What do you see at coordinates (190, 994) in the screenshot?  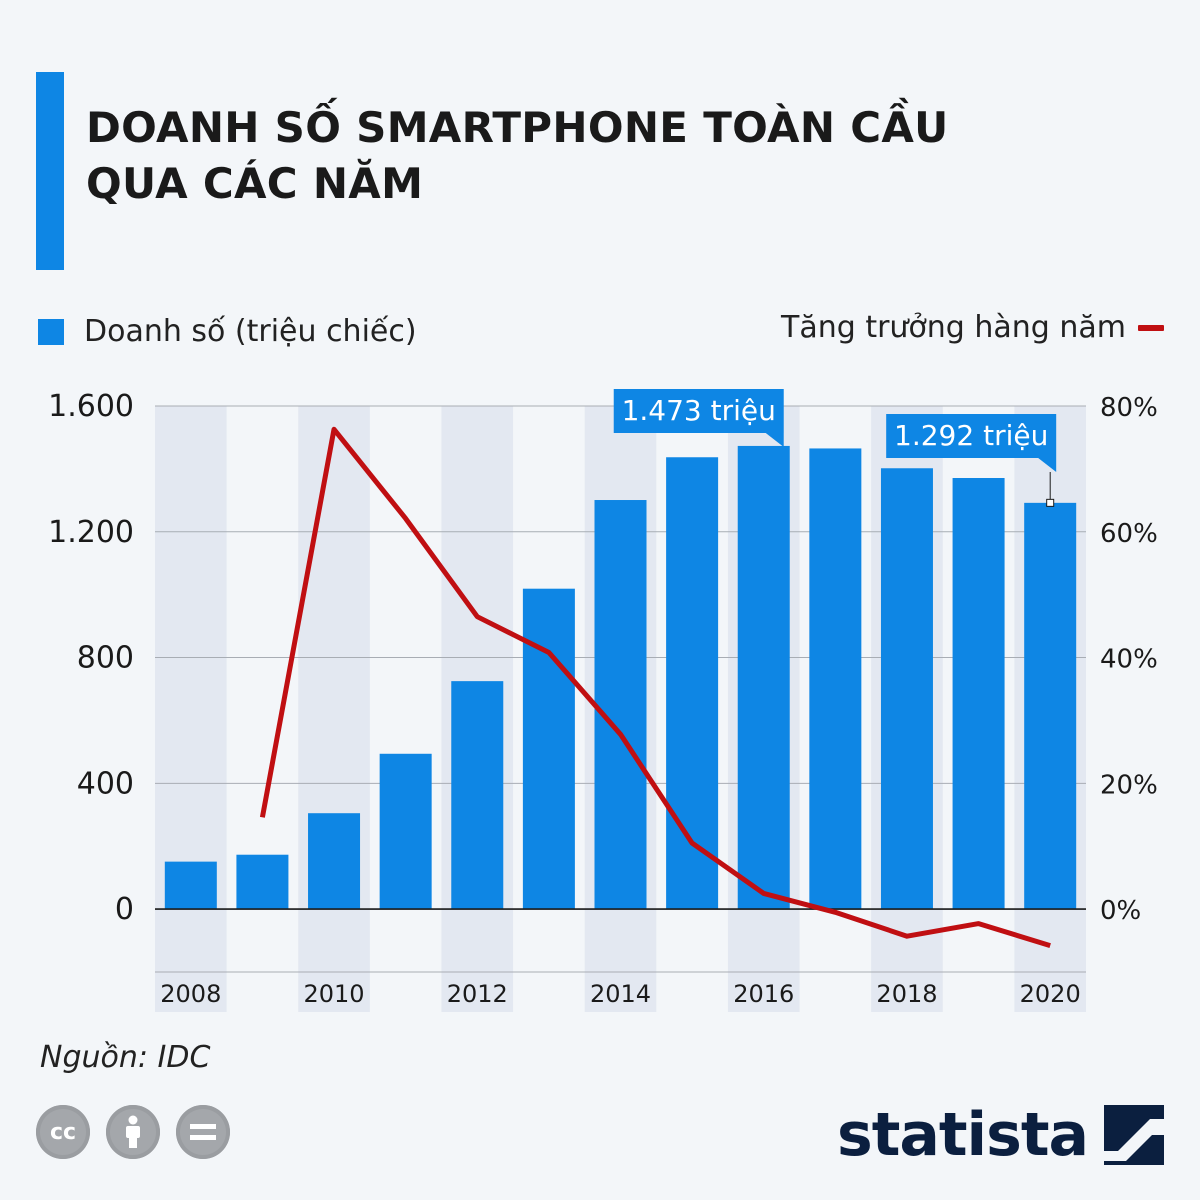 I see `x-tick-label: 2008` at bounding box center [190, 994].